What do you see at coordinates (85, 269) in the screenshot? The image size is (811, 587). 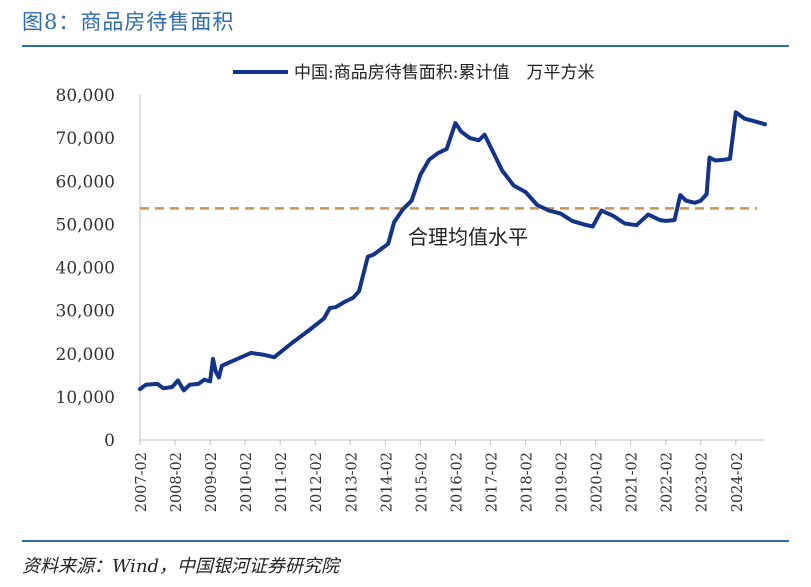 I see `y-tick-label: 40,000` at bounding box center [85, 269].